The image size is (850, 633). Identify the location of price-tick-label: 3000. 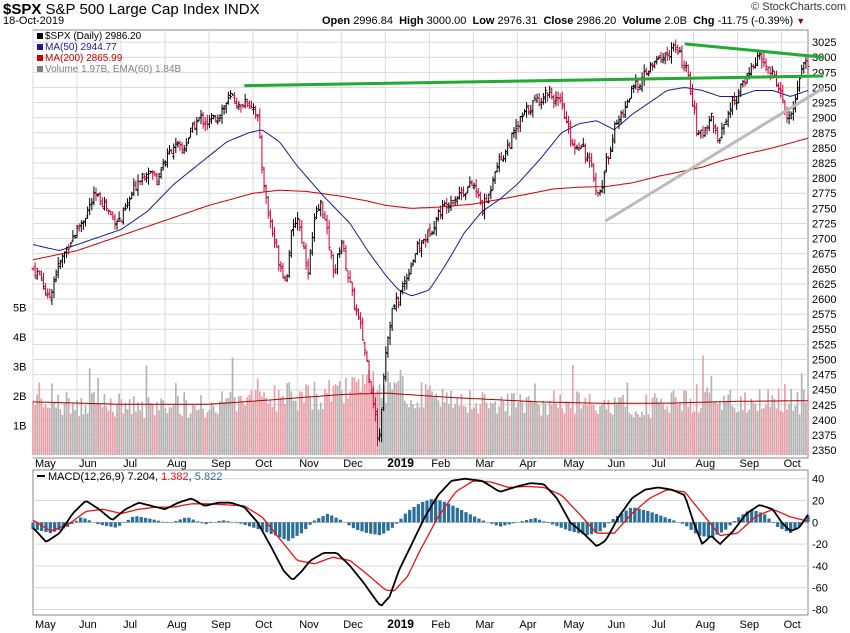
(824, 58).